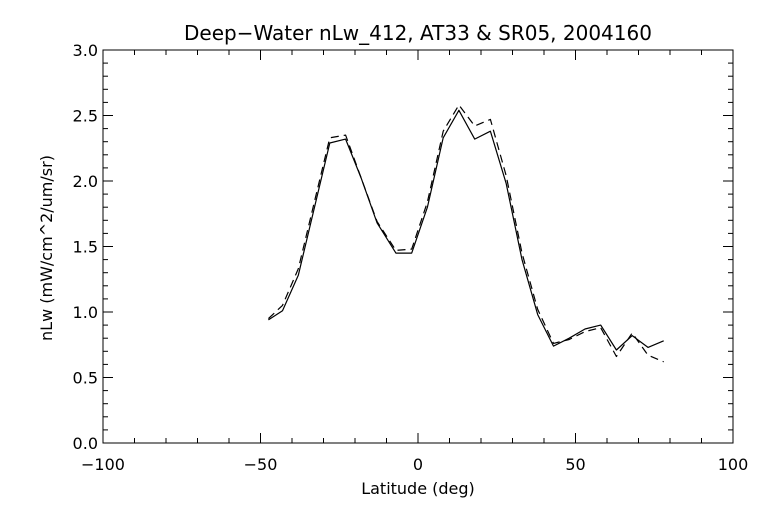 The width and height of the screenshot is (768, 512). What do you see at coordinates (418, 464) in the screenshot?
I see `x-tick-label: 0` at bounding box center [418, 464].